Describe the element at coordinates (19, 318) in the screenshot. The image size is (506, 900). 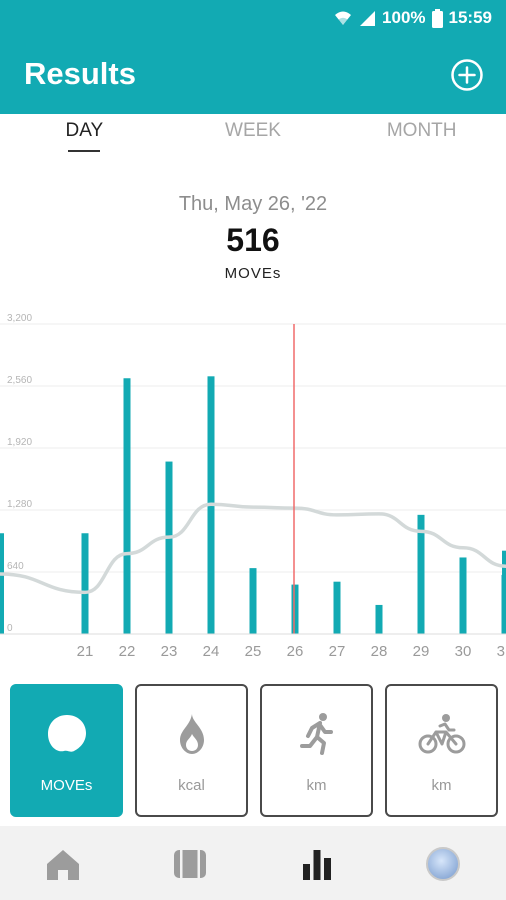
I see `y-tick-label: 3,200` at that location.